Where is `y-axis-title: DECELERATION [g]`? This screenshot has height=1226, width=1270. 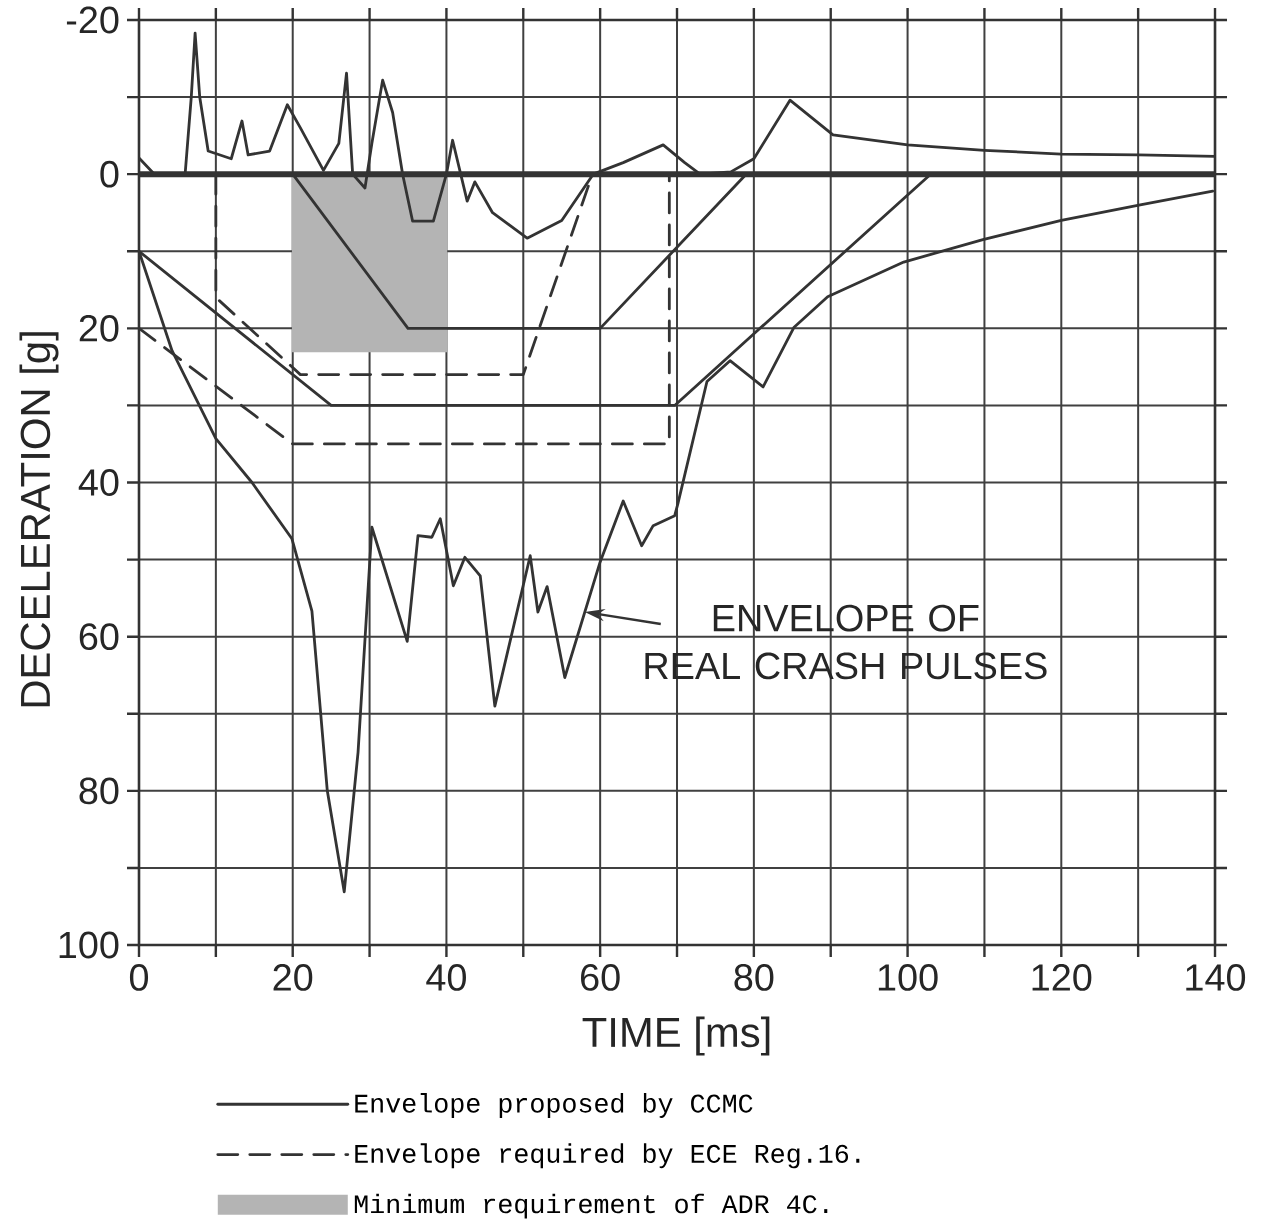
y-axis-title: DECELERATION [g] is located at coordinates (39, 519).